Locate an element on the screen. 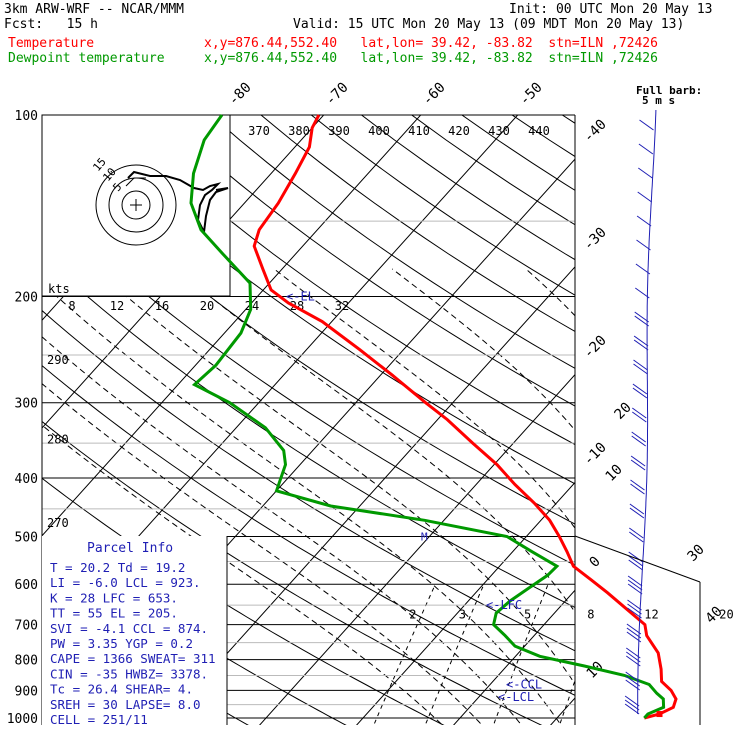 The height and width of the screenshot is (740, 740). theta-e-label: 430 is located at coordinates (499, 131).